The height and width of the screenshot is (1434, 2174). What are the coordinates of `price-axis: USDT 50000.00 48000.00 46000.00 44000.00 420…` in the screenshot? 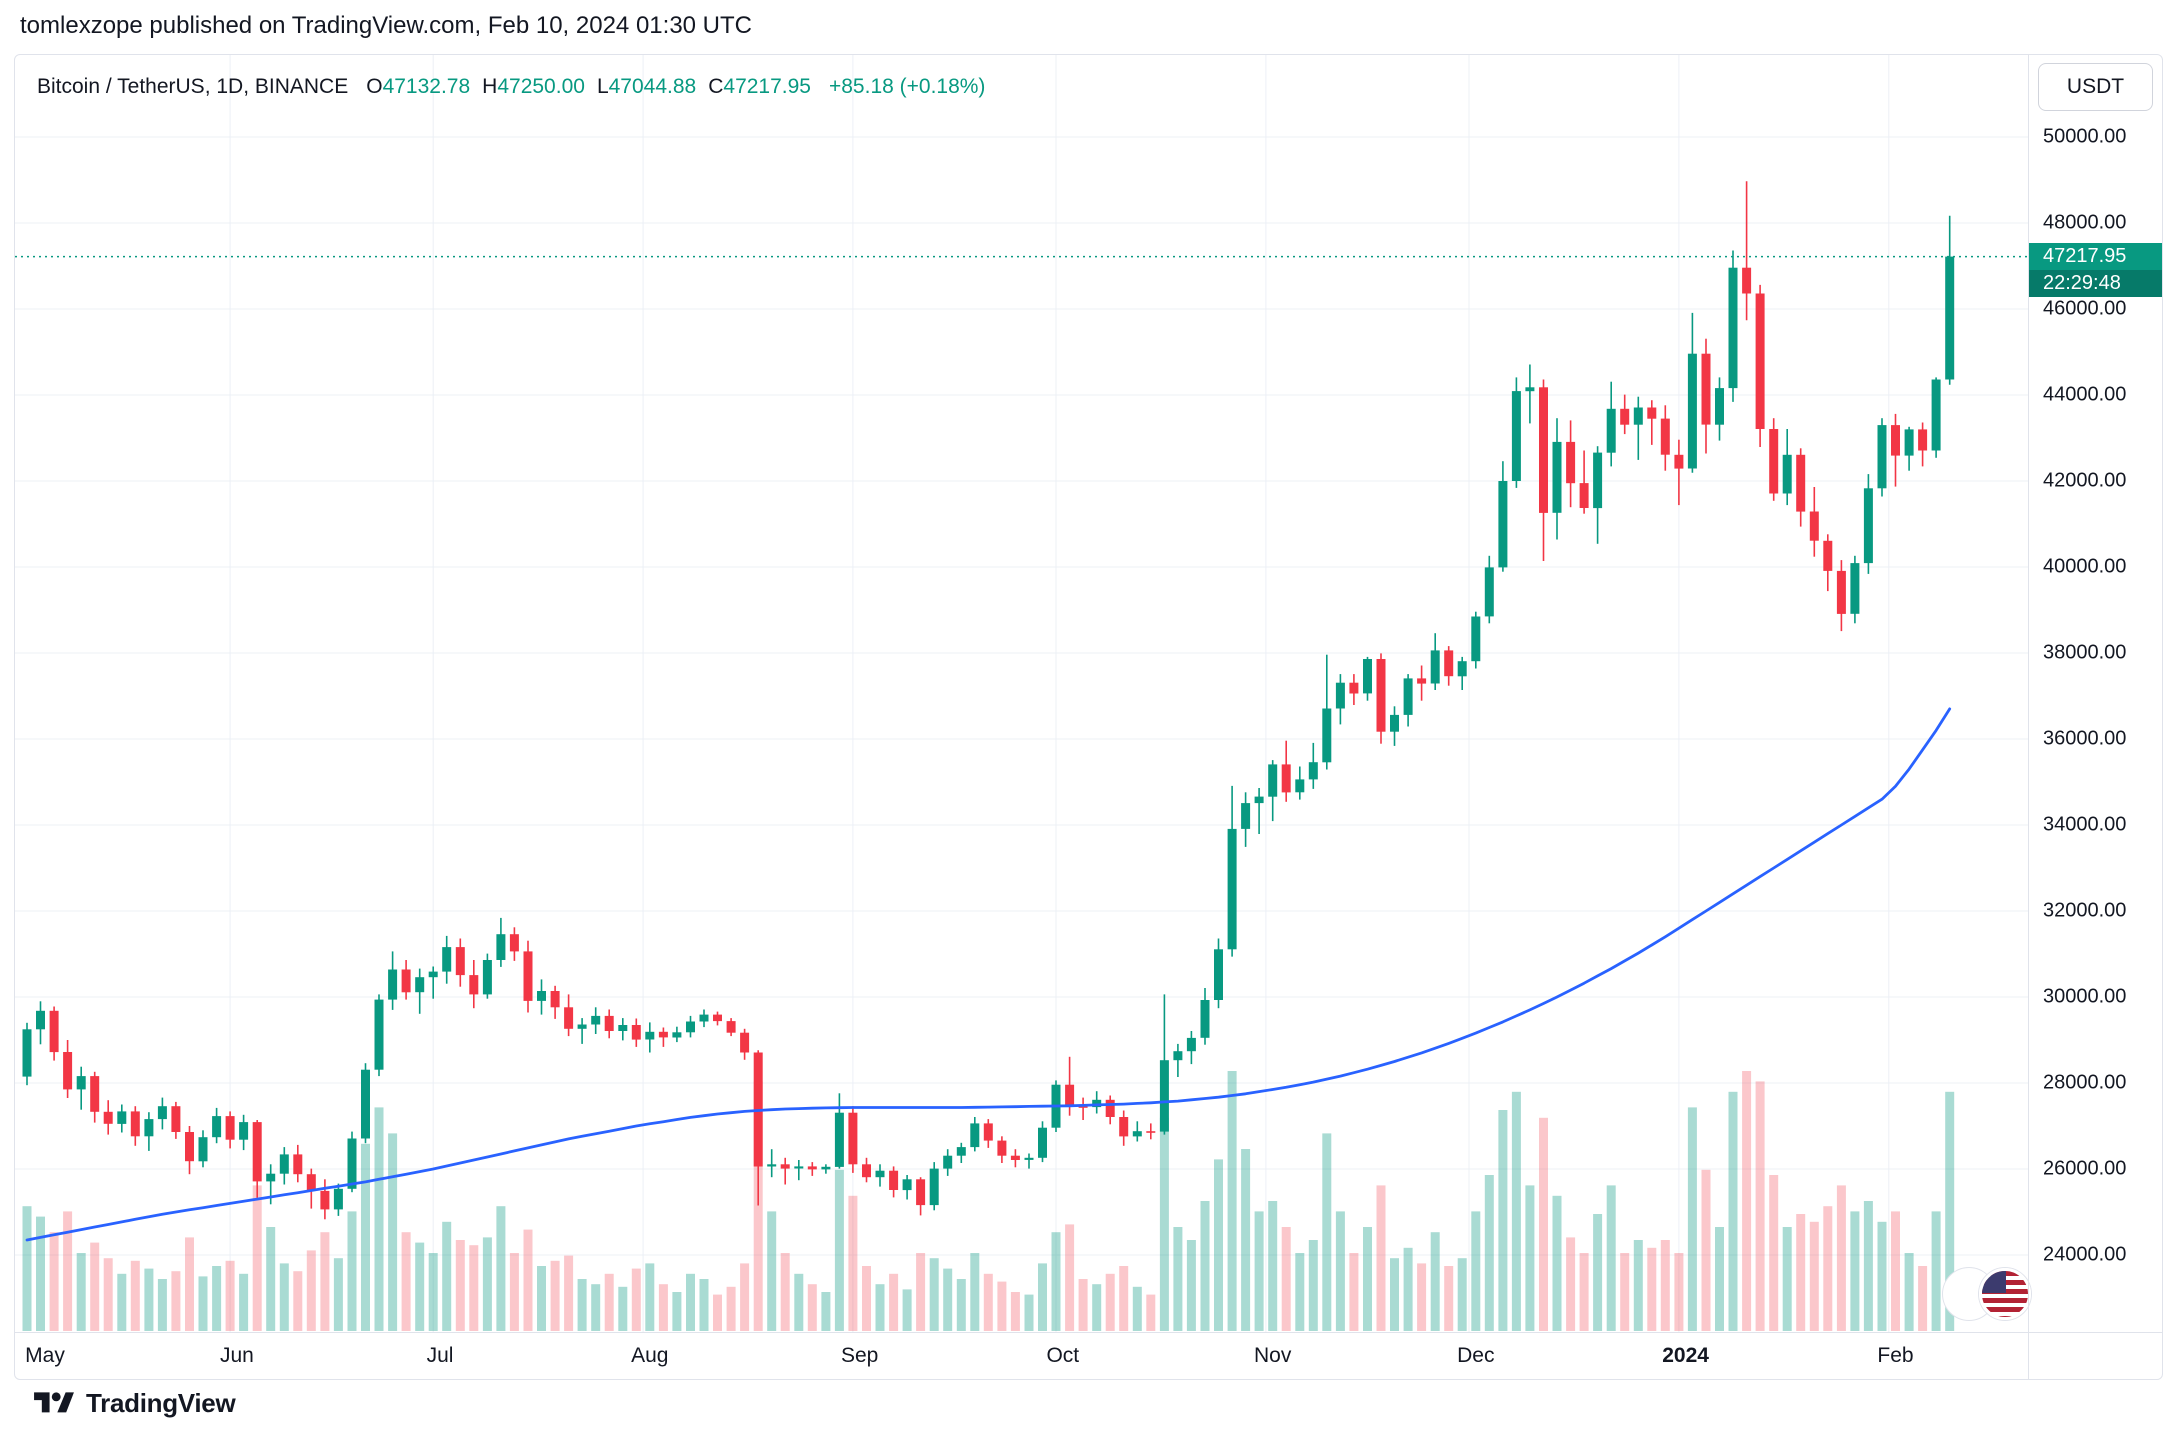 It's located at (2095, 717).